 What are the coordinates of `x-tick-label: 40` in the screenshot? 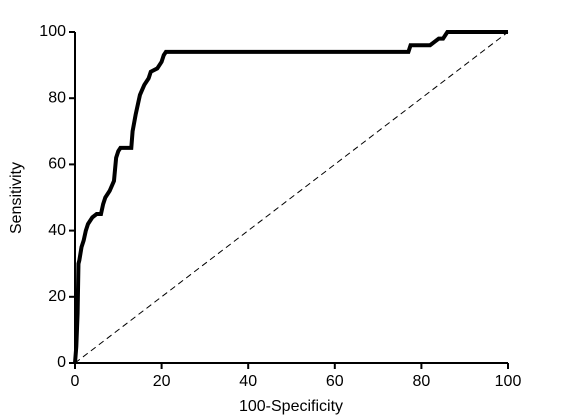 It's located at (248, 381).